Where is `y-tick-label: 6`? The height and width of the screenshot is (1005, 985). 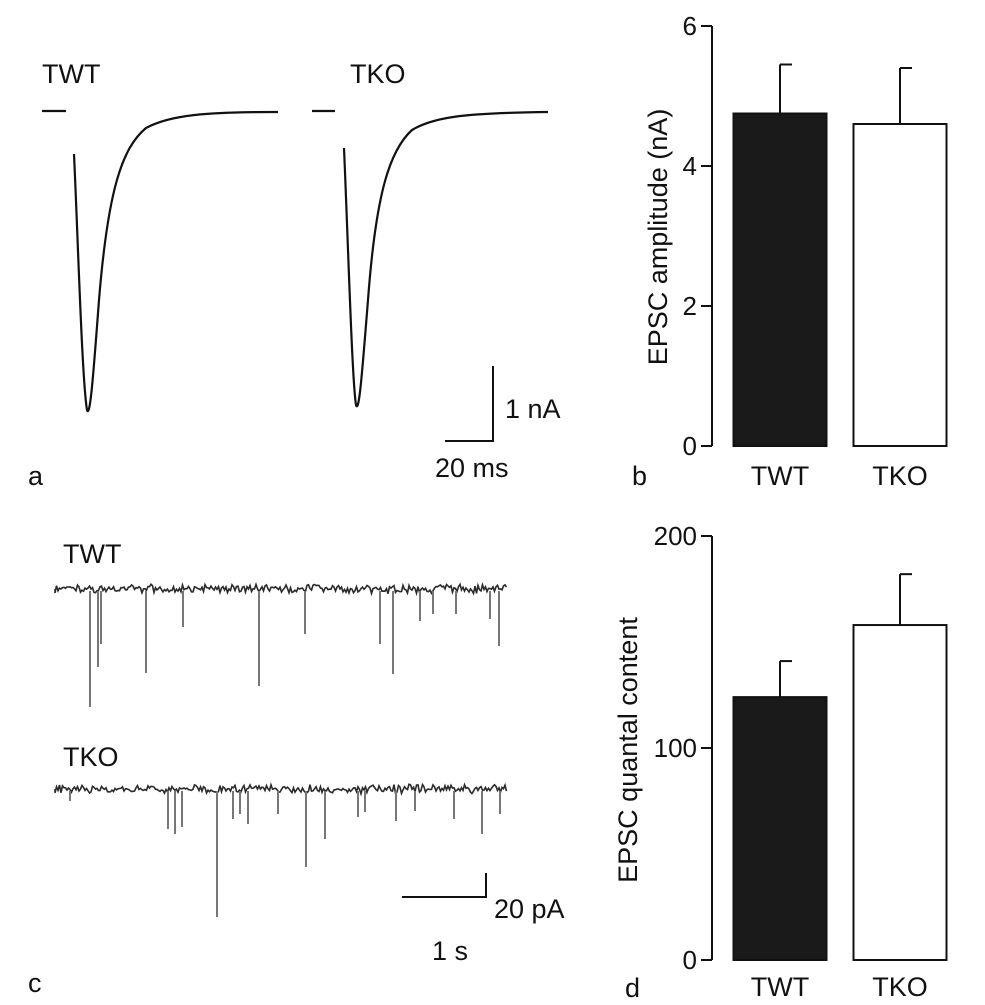 y-tick-label: 6 is located at coordinates (690, 26).